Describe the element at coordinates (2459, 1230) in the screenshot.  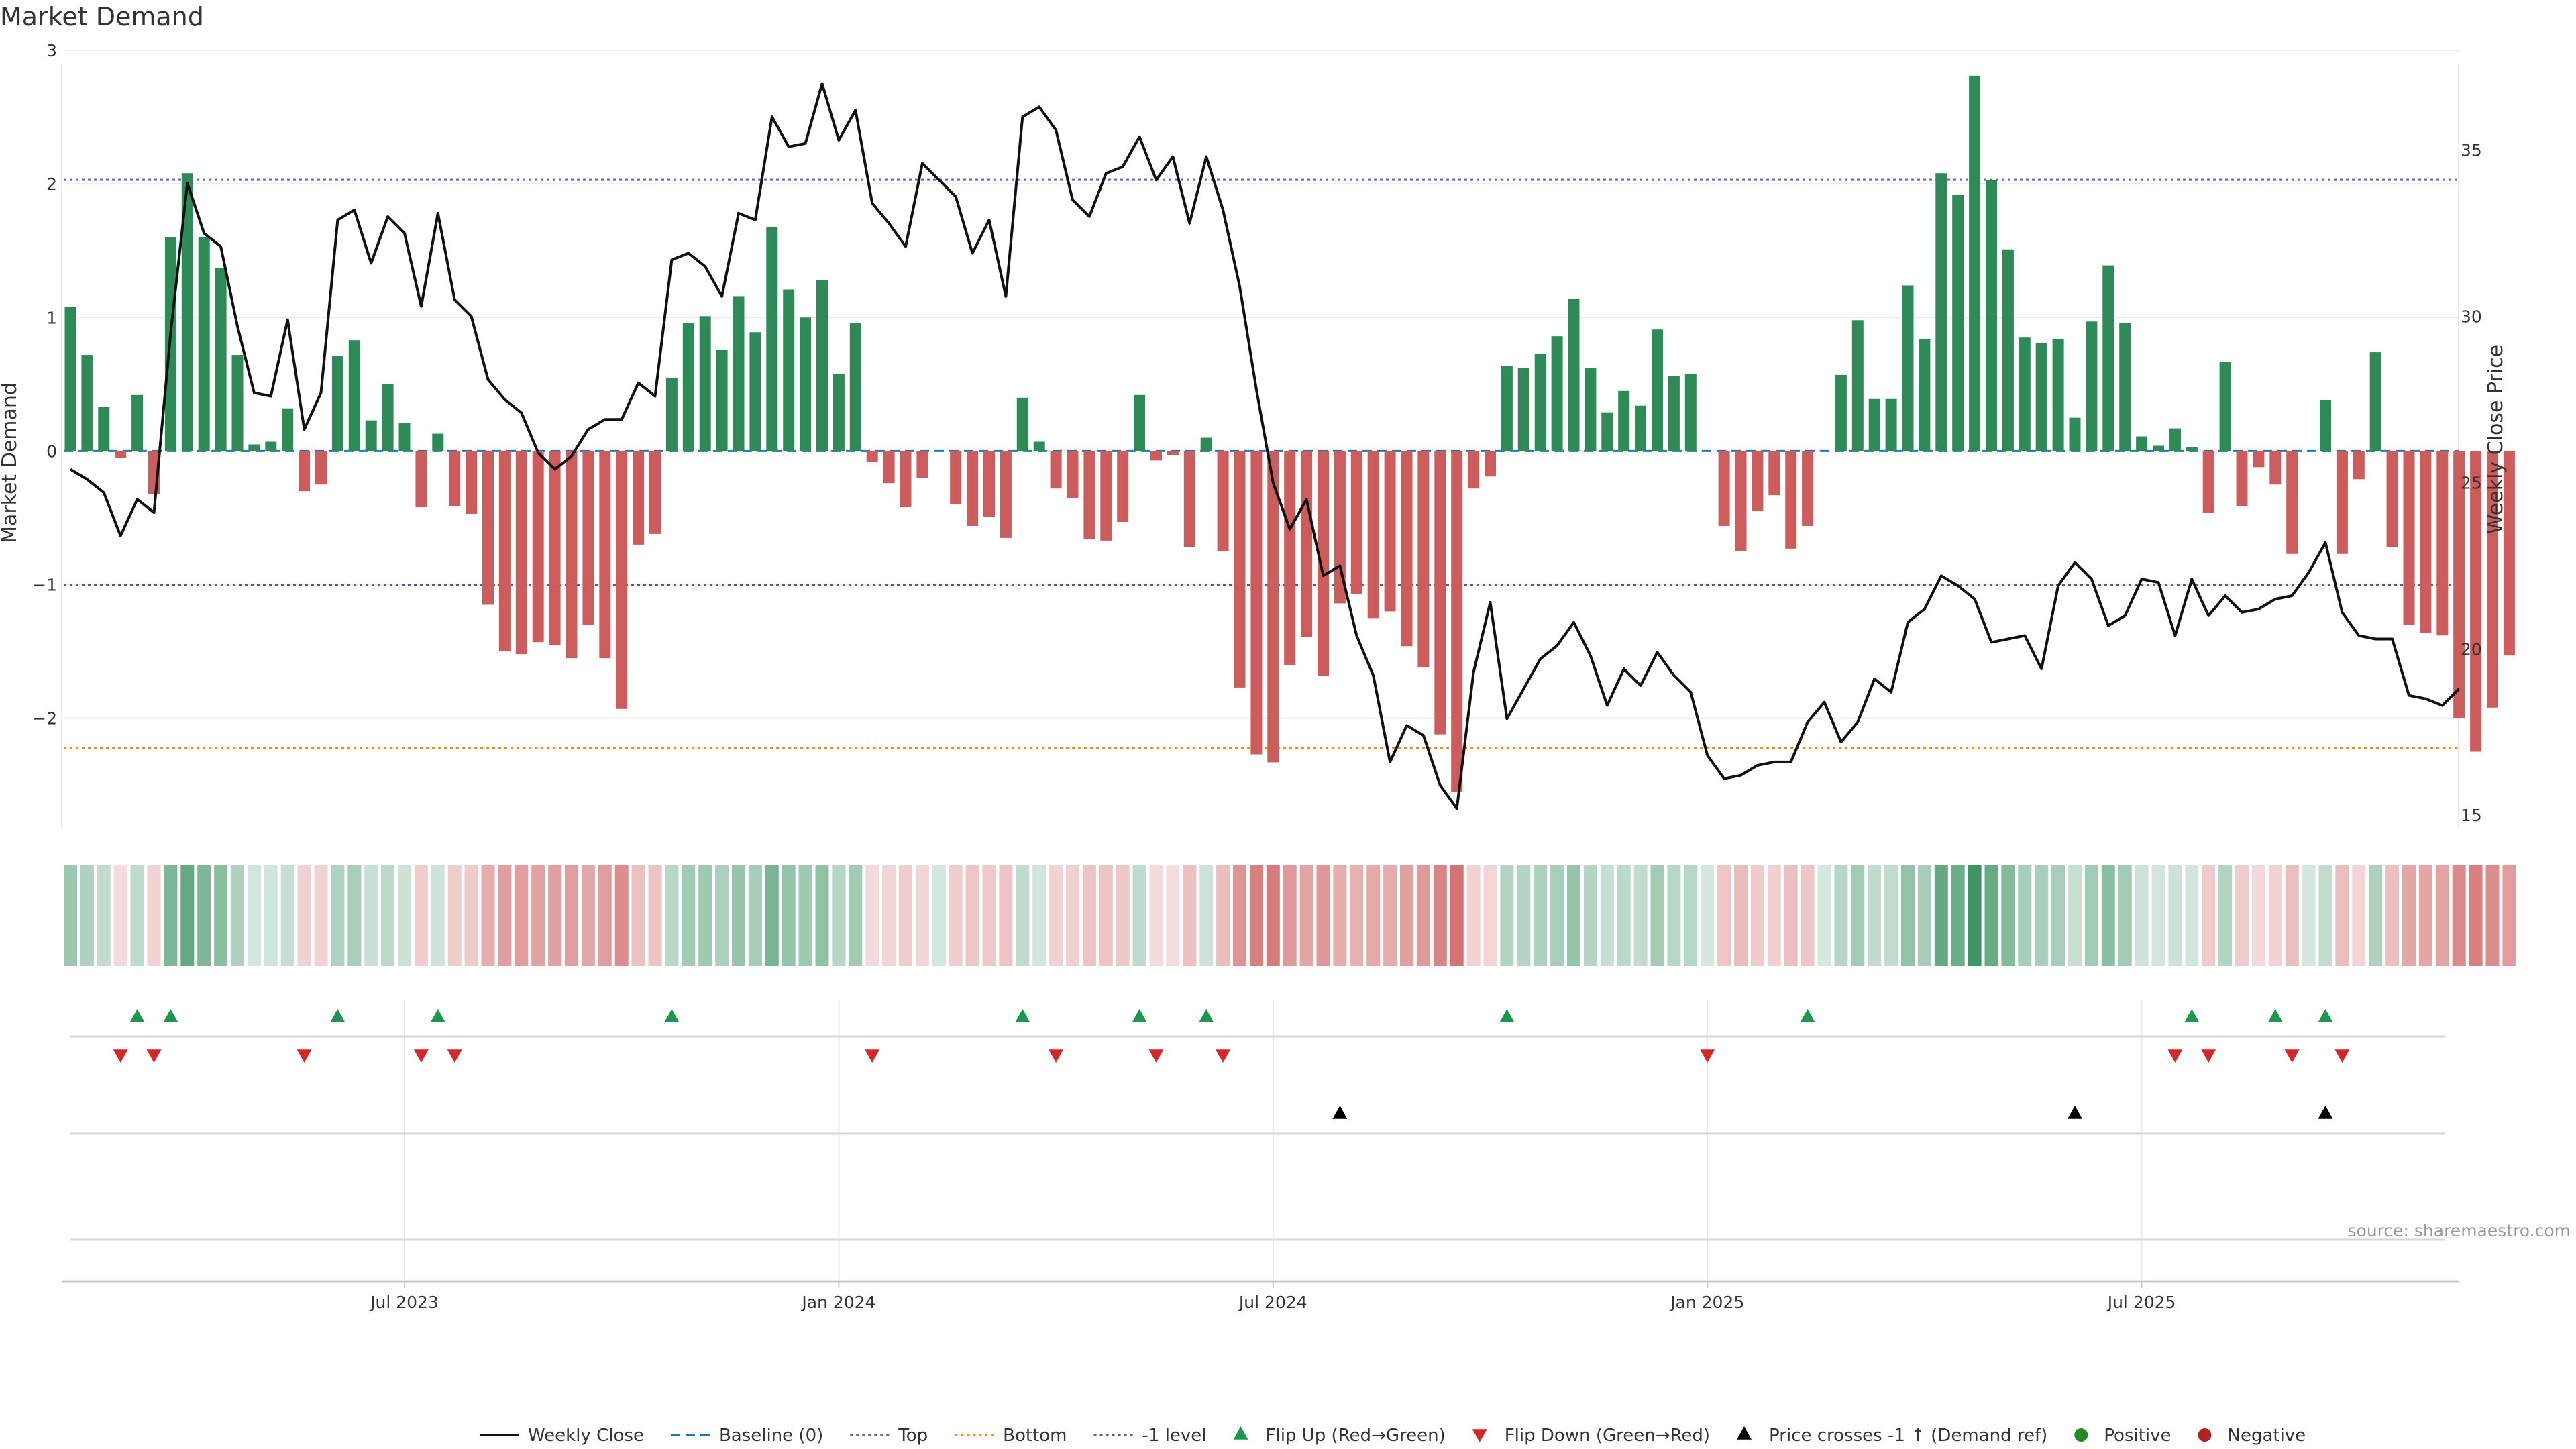
I see `source-label: source: sharemaestro.com` at that location.